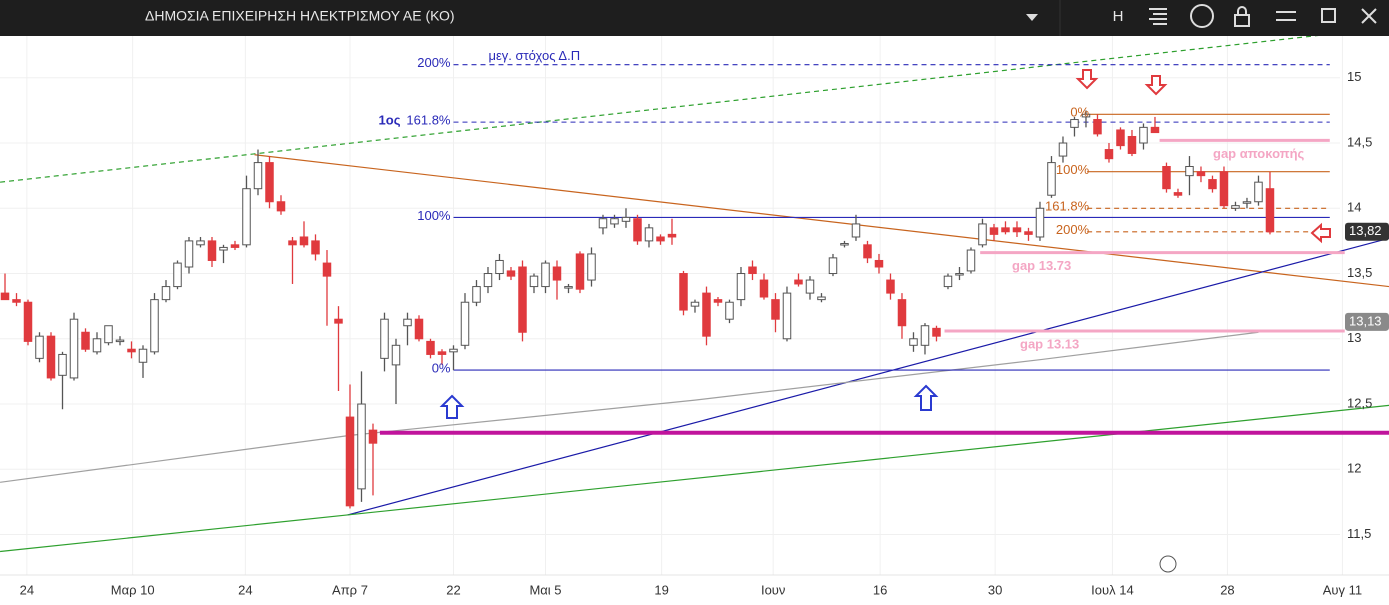 This screenshot has height=605, width=1389. I want to click on gap-label: gap αποκοπής, so click(1259, 153).